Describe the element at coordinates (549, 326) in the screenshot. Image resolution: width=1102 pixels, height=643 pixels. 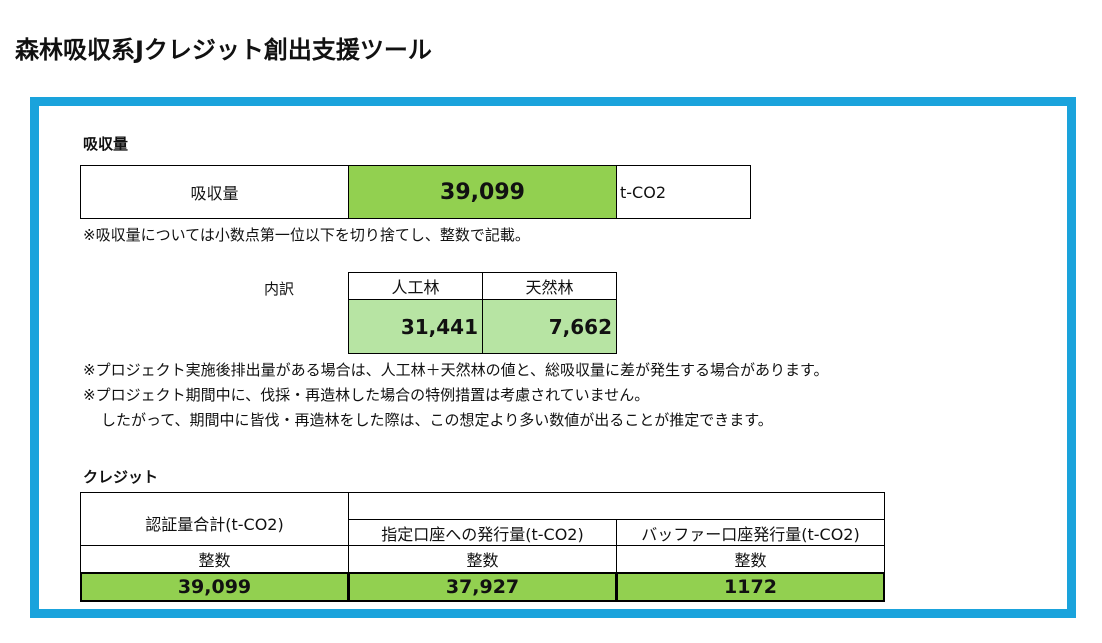
I see `breakdown-value: 7,662` at that location.